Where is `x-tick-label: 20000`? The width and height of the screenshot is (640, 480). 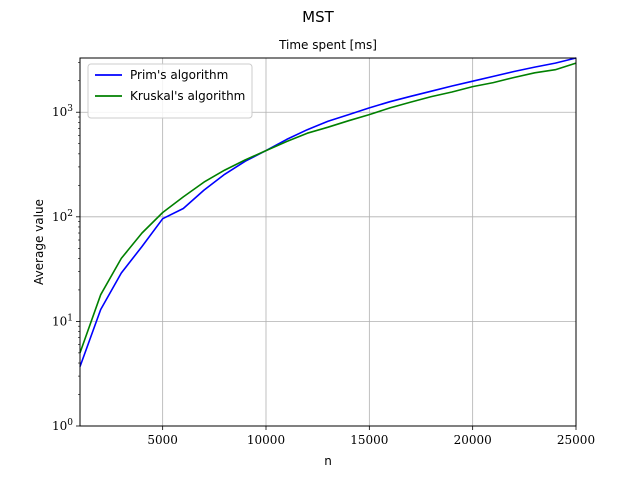 x-tick-label: 20000 is located at coordinates (473, 440).